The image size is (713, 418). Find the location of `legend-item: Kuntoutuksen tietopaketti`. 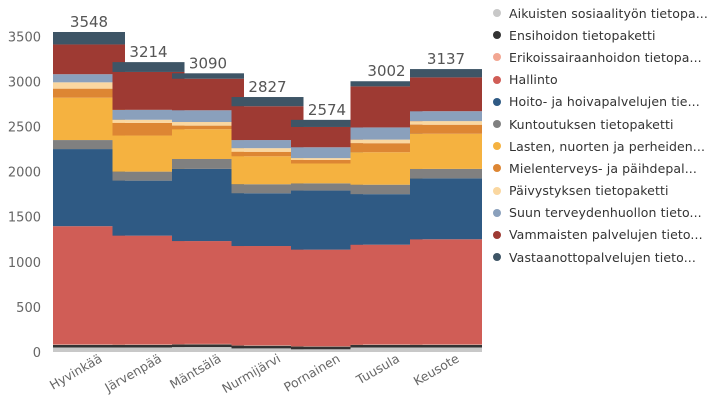

legend-item: Kuntoutuksen tietopaketti is located at coordinates (602, 124).